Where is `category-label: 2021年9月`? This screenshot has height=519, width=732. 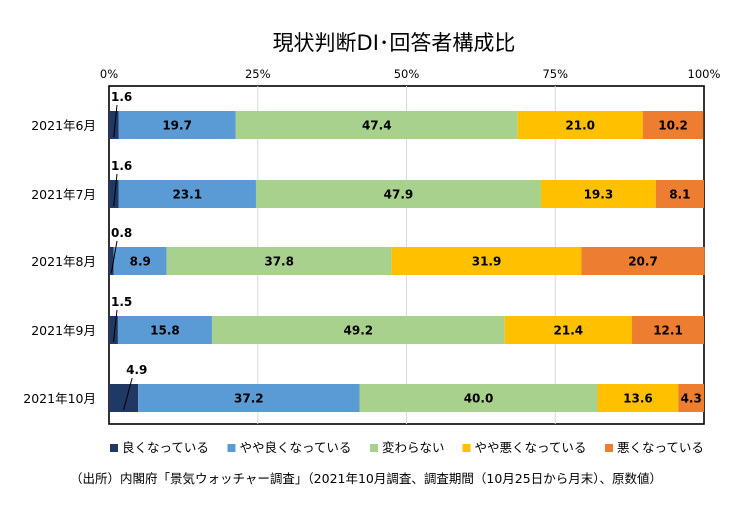
category-label: 2021年9月 is located at coordinates (63, 330).